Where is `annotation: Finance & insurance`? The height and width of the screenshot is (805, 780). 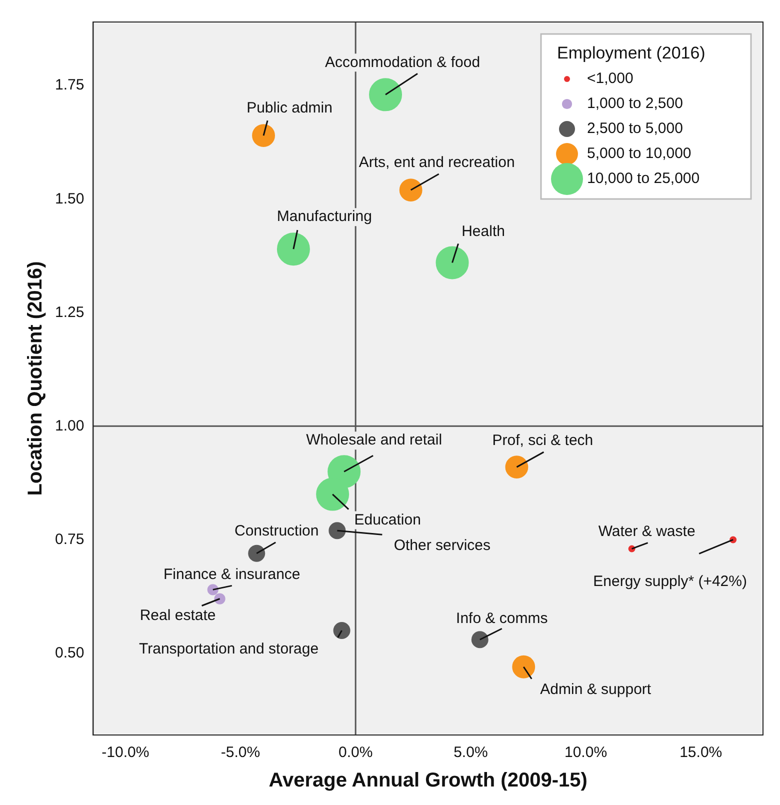 annotation: Finance & insurance is located at coordinates (232, 574).